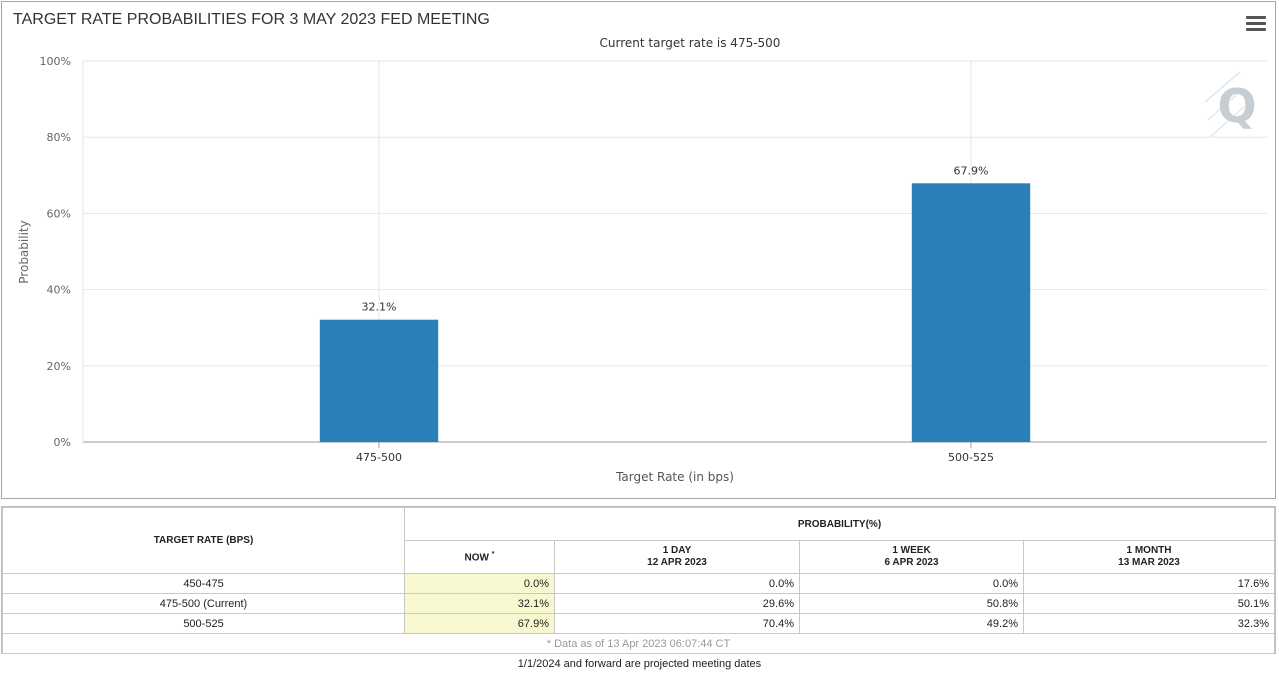 This screenshot has height=679, width=1279. I want to click on y-tick-label: 100%, so click(55, 61).